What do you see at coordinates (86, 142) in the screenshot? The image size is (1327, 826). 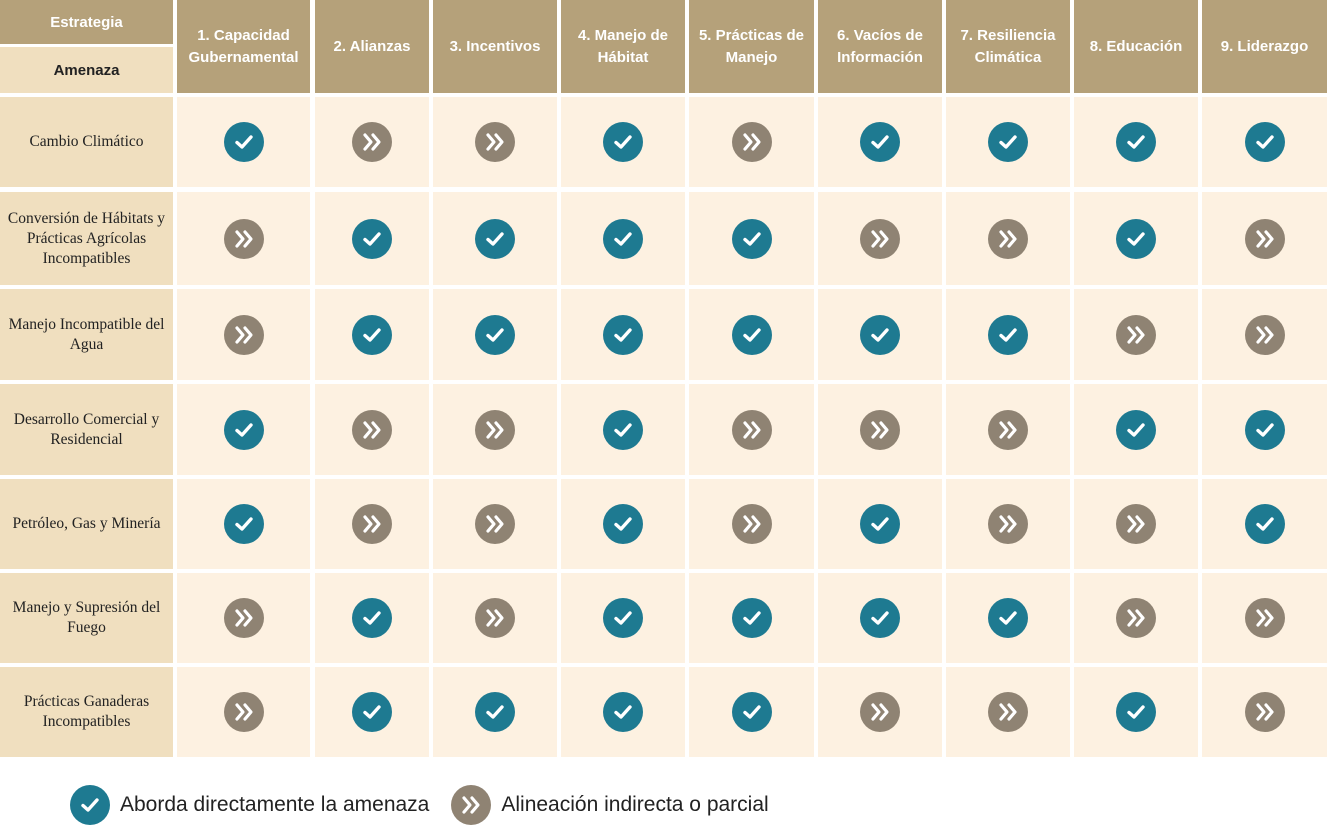 I see `threat-row-label: Cambio Climático` at bounding box center [86, 142].